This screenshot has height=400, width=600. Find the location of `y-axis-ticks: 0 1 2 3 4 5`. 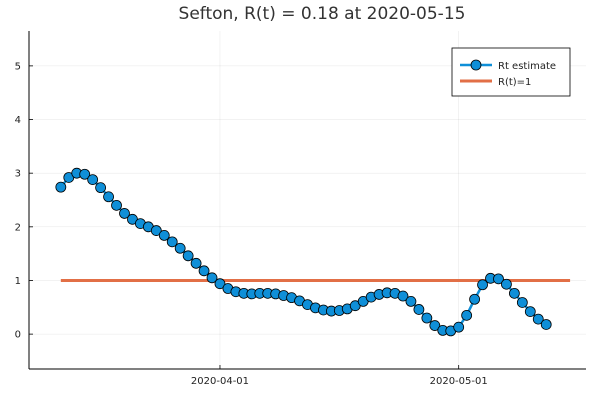

y-axis-ticks: 0 1 2 3 4 5 is located at coordinates (18, 200).